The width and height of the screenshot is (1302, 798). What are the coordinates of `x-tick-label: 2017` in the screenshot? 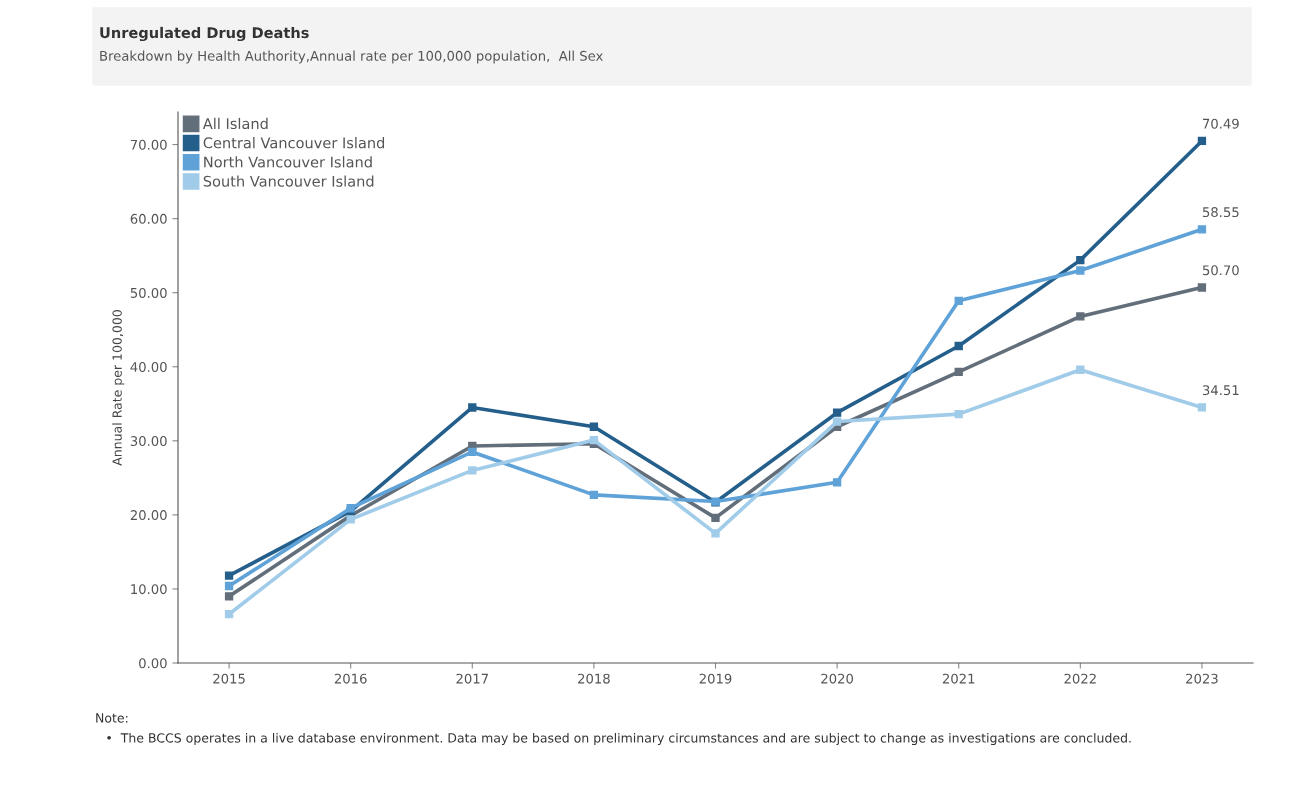 It's located at (472, 678).